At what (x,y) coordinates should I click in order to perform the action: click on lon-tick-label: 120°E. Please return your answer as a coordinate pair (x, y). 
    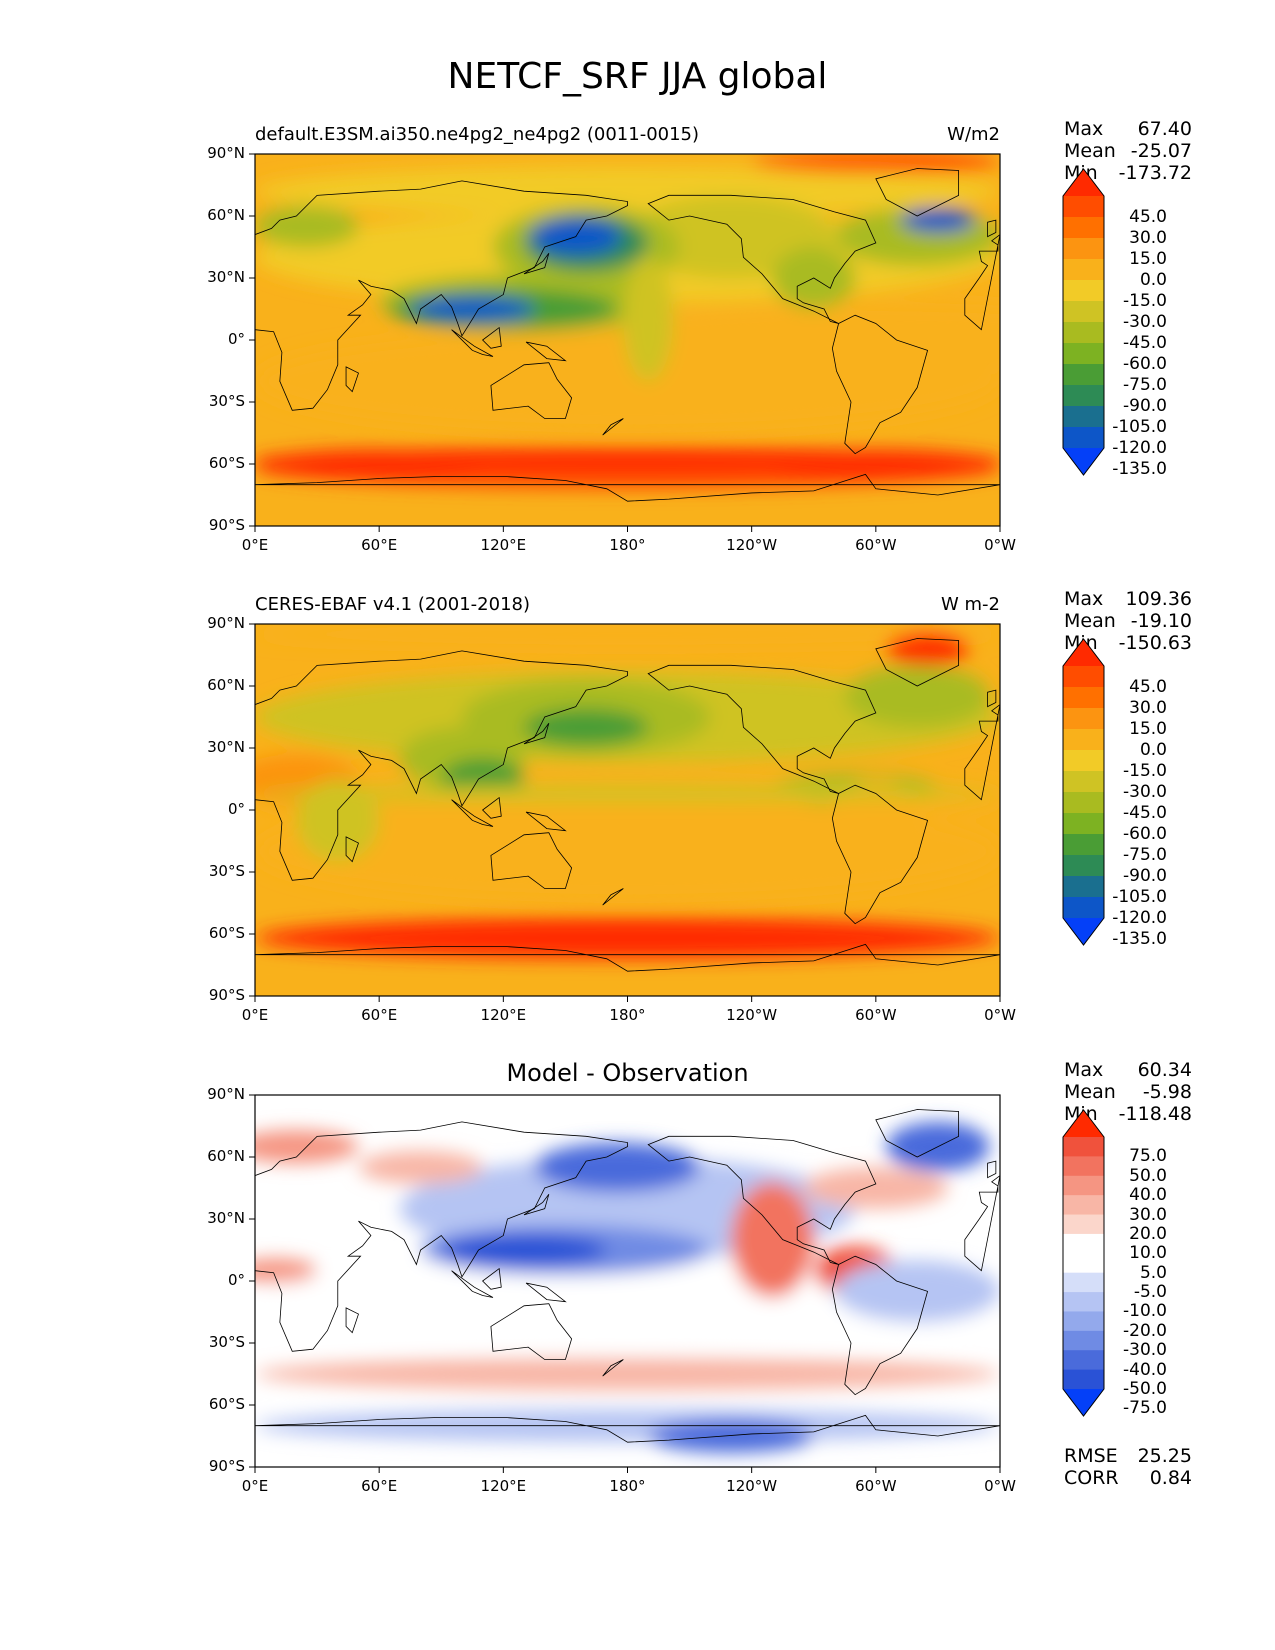
    Looking at the image, I should click on (503, 1486).